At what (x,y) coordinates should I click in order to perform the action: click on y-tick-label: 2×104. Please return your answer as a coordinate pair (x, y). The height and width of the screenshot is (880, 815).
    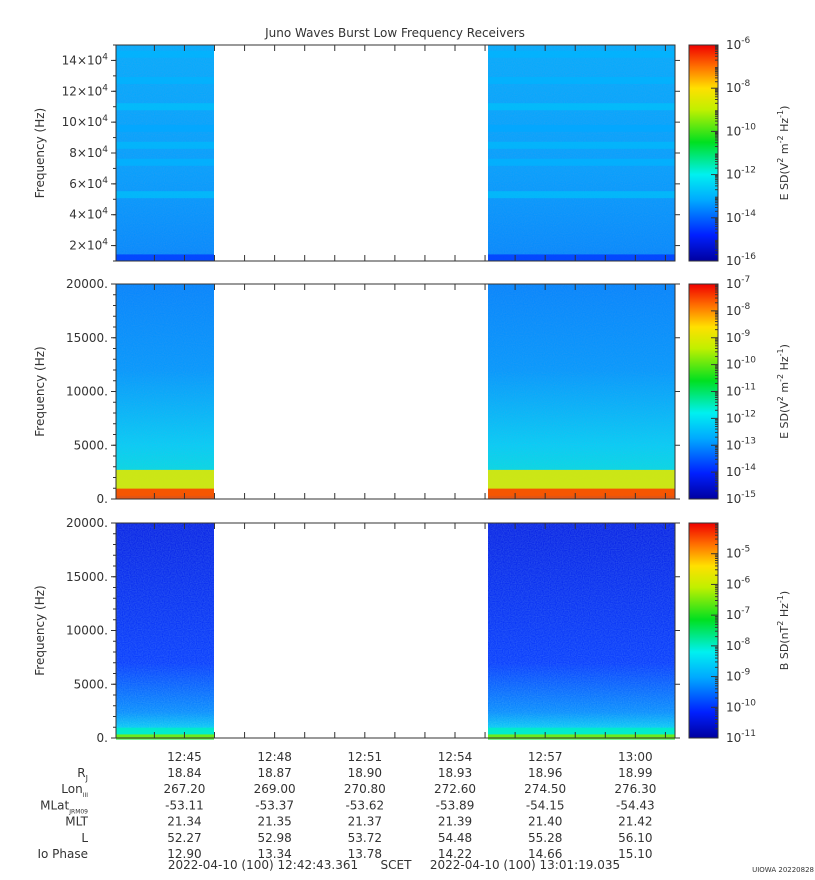
    Looking at the image, I should click on (88, 245).